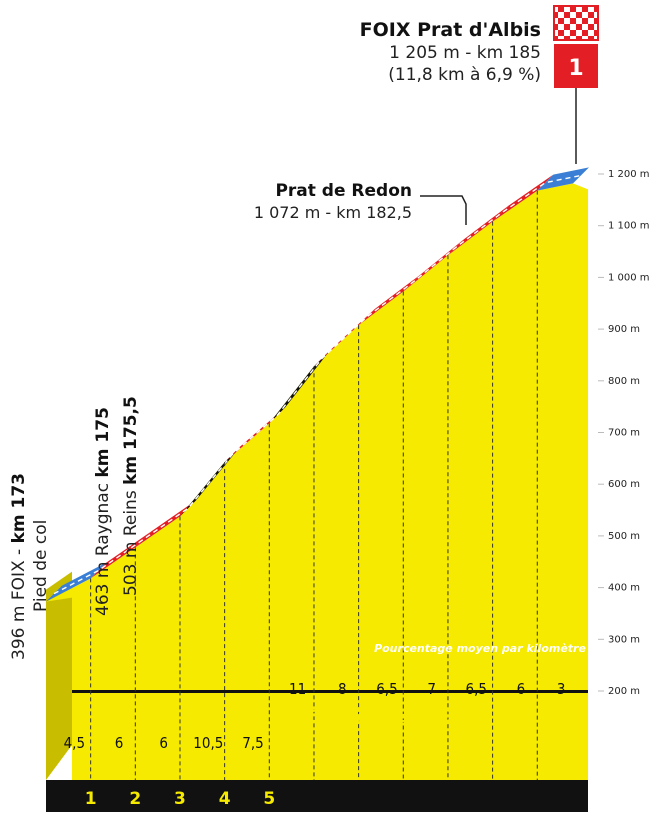 This screenshot has height=827, width=659. I want to click on km-label: 10, so click(493, 717).